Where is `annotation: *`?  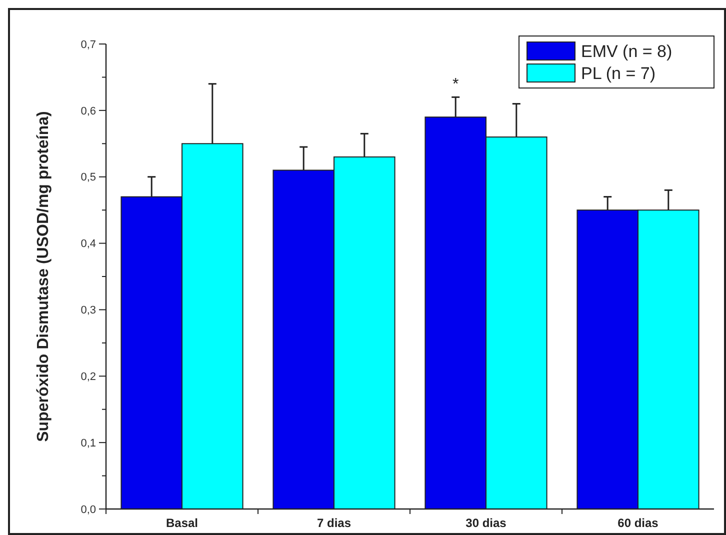 annotation: * is located at coordinates (455, 85).